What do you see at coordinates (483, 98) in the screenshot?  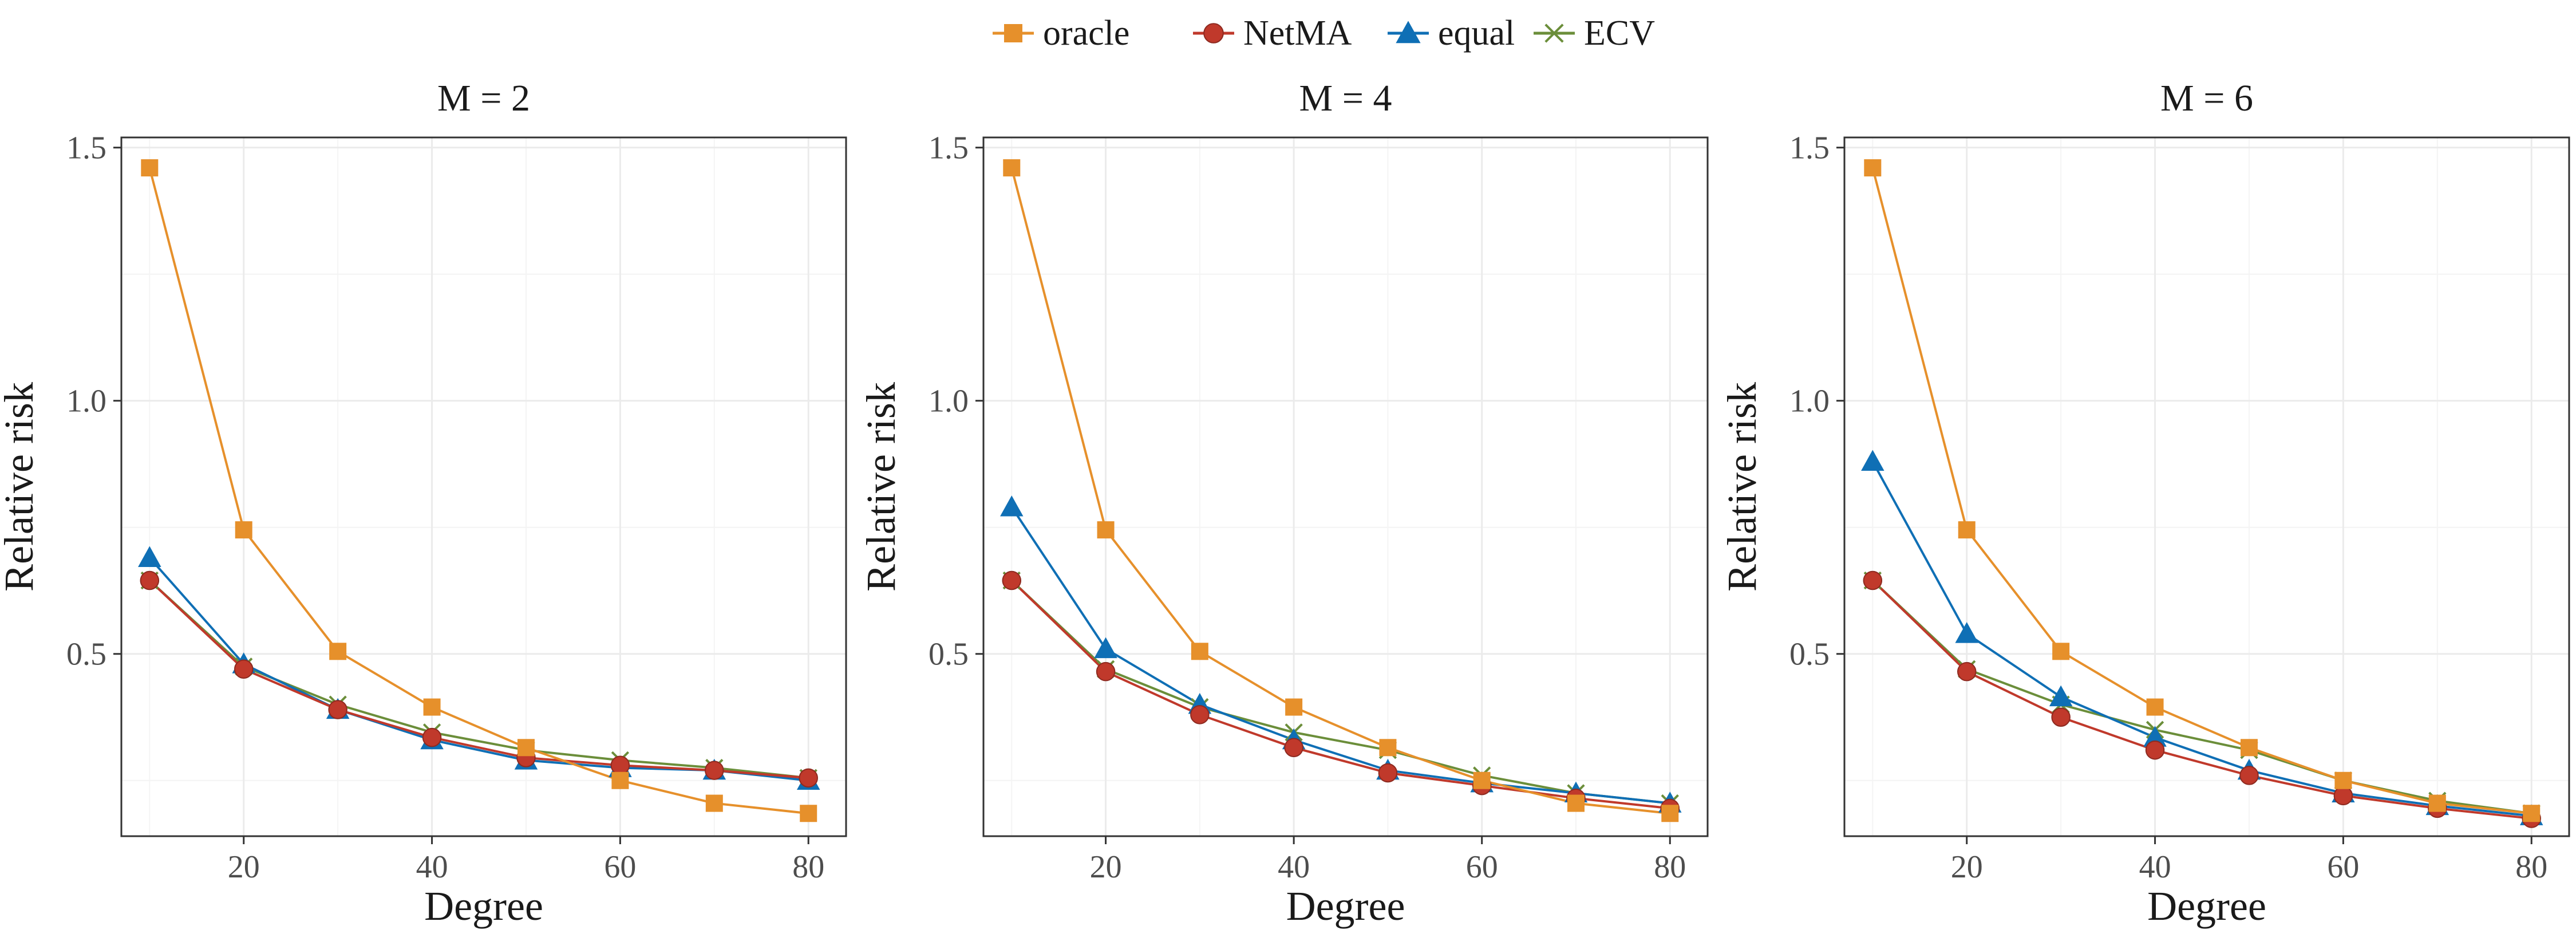 I see `panel-title: M = 2` at bounding box center [483, 98].